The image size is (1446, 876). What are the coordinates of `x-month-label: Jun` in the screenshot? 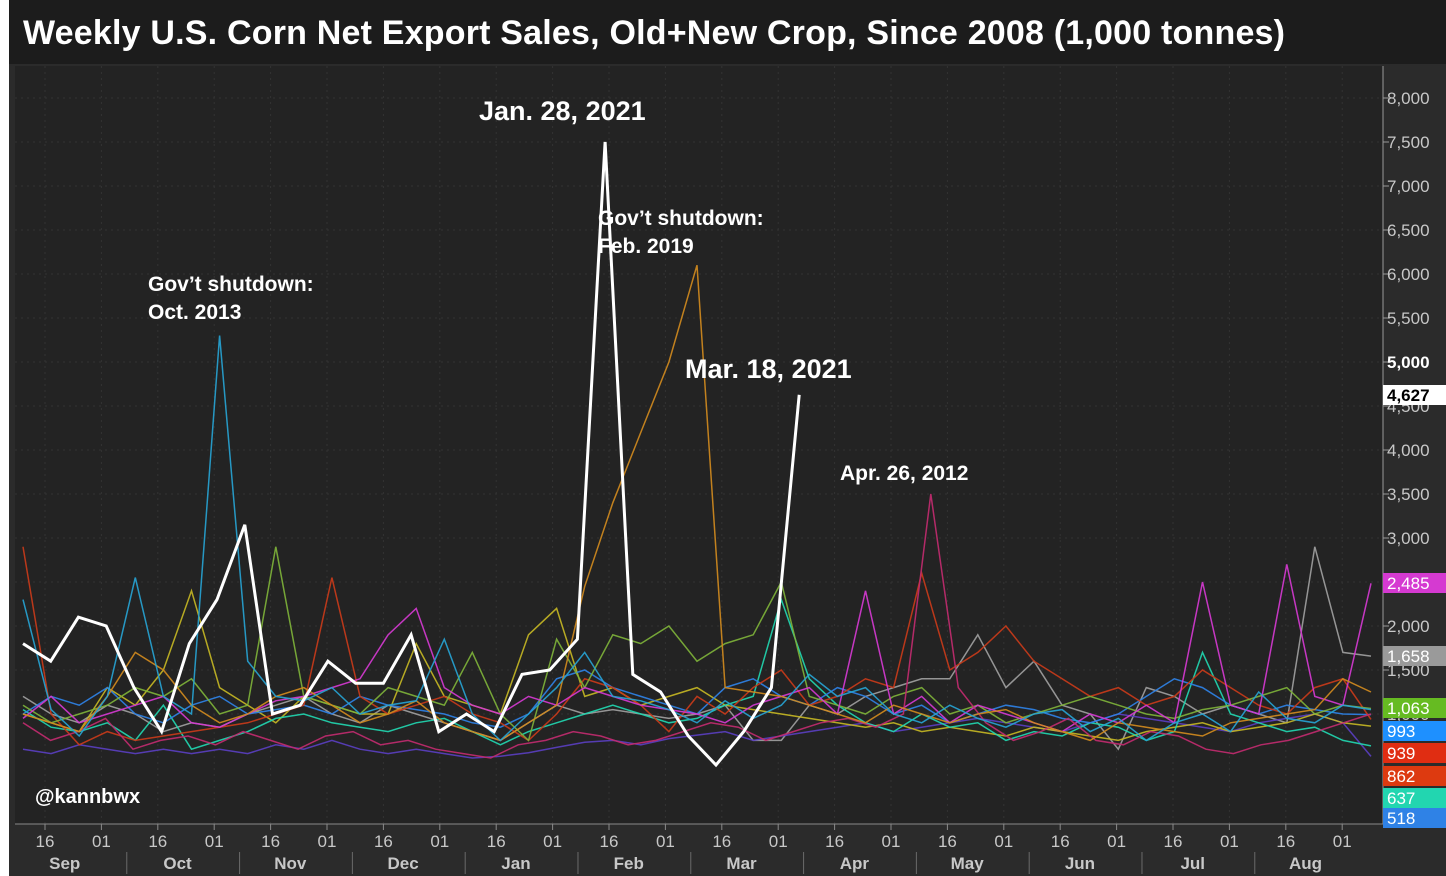 It's located at (1080, 863).